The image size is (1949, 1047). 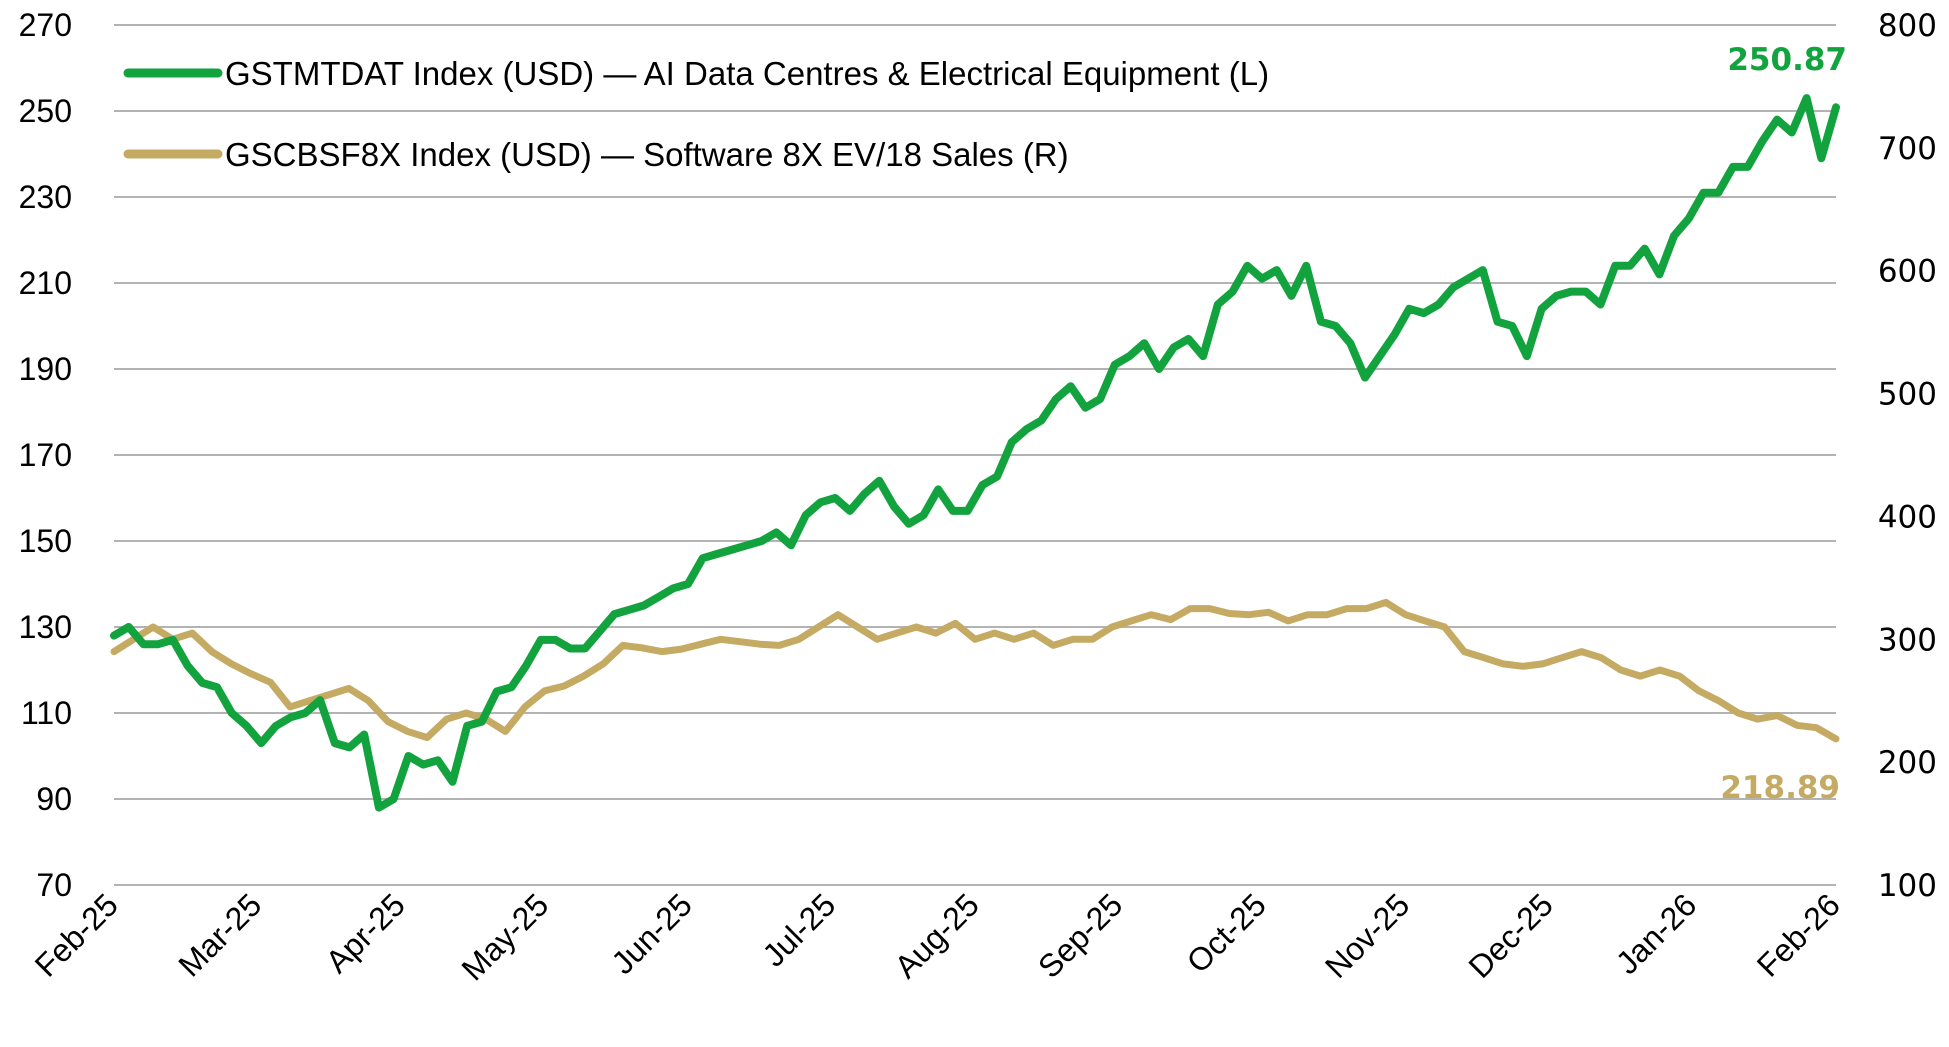 What do you see at coordinates (1907, 517) in the screenshot?
I see `y-right-tick-label: 400` at bounding box center [1907, 517].